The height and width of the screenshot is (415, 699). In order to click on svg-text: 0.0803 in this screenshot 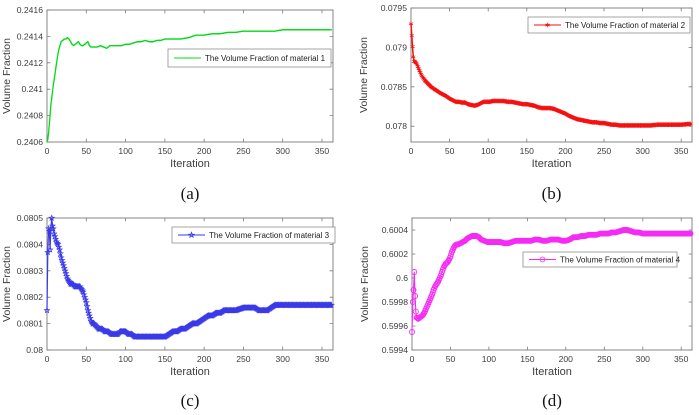, I will do `click(30, 271)`.